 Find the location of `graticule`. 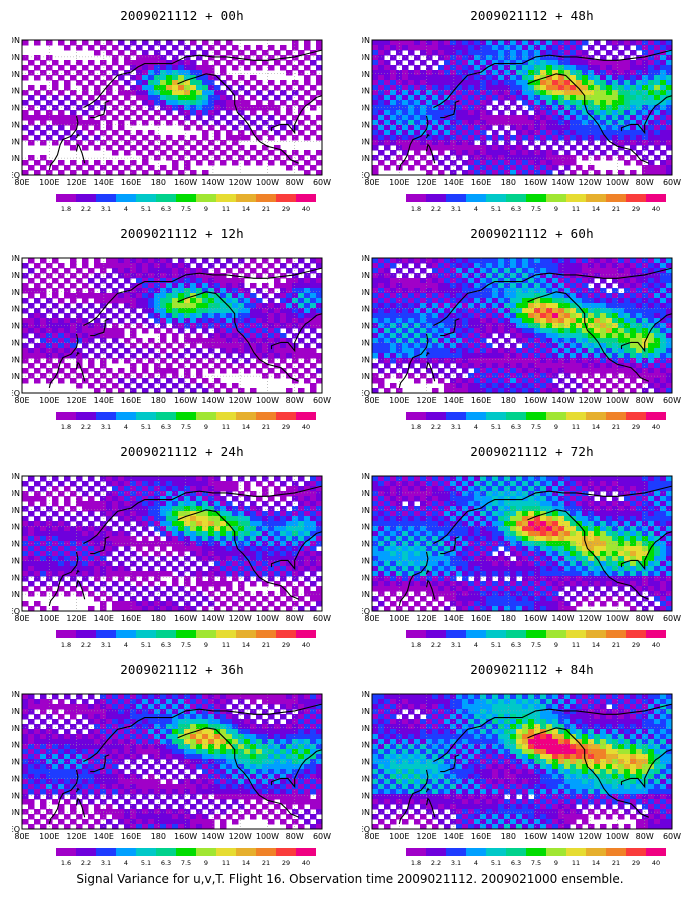

graticule is located at coordinates (522, 761).